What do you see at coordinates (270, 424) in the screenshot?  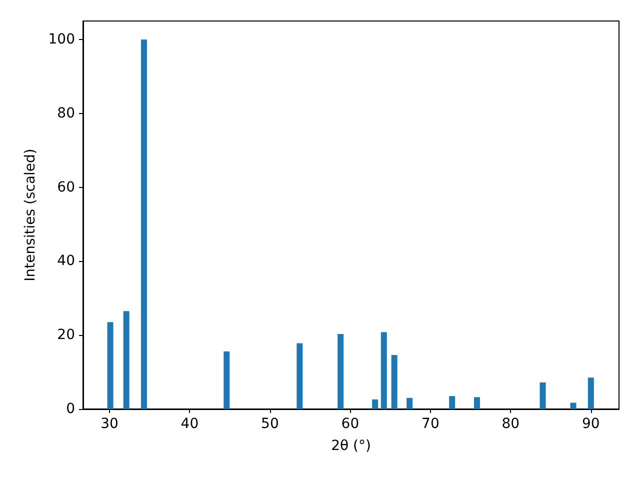 I see `x-tick-label: 50` at bounding box center [270, 424].